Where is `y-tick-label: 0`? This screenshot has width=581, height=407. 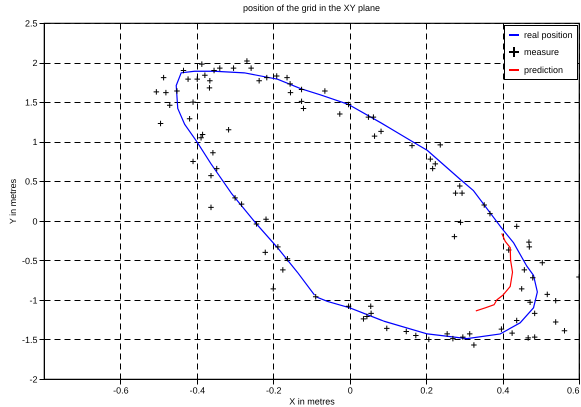 y-tick-label: 0 is located at coordinates (35, 221).